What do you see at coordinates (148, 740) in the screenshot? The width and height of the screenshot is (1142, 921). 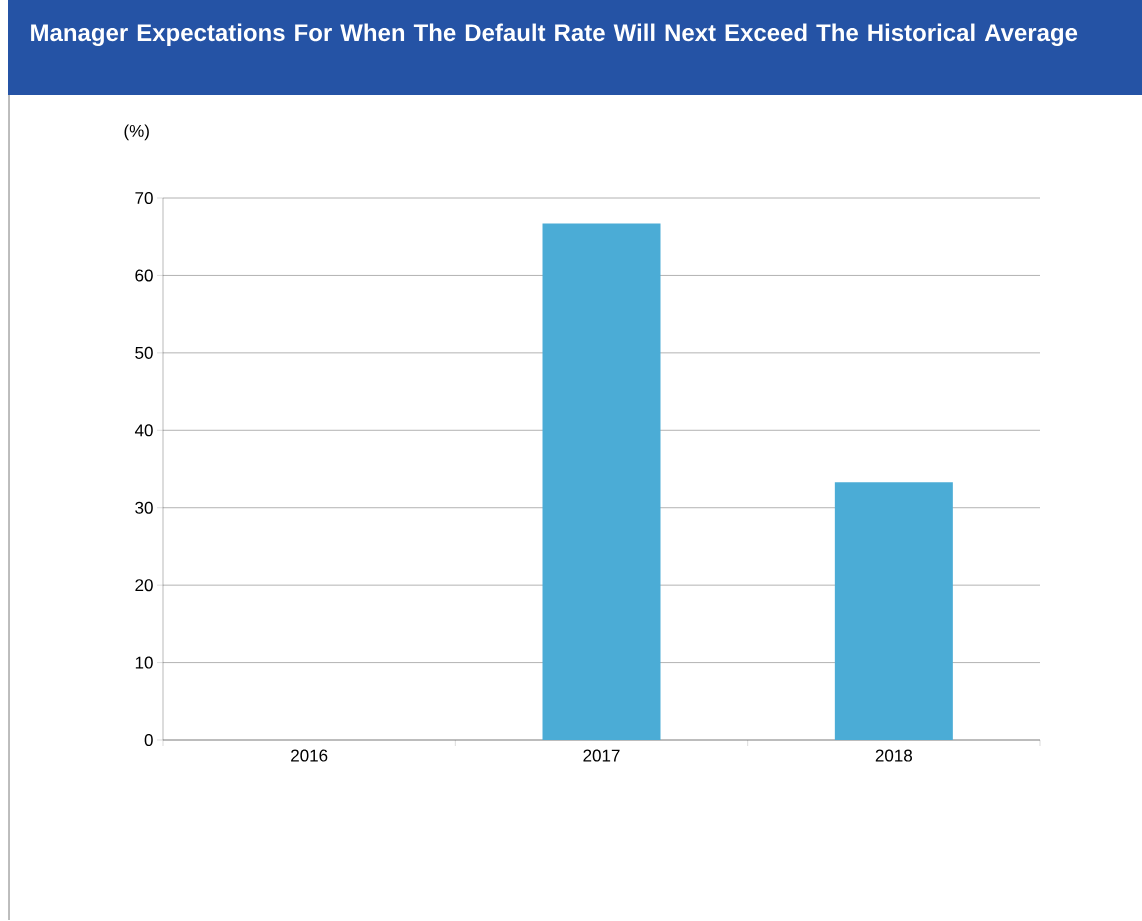 I see `y-tick-label: 0` at bounding box center [148, 740].